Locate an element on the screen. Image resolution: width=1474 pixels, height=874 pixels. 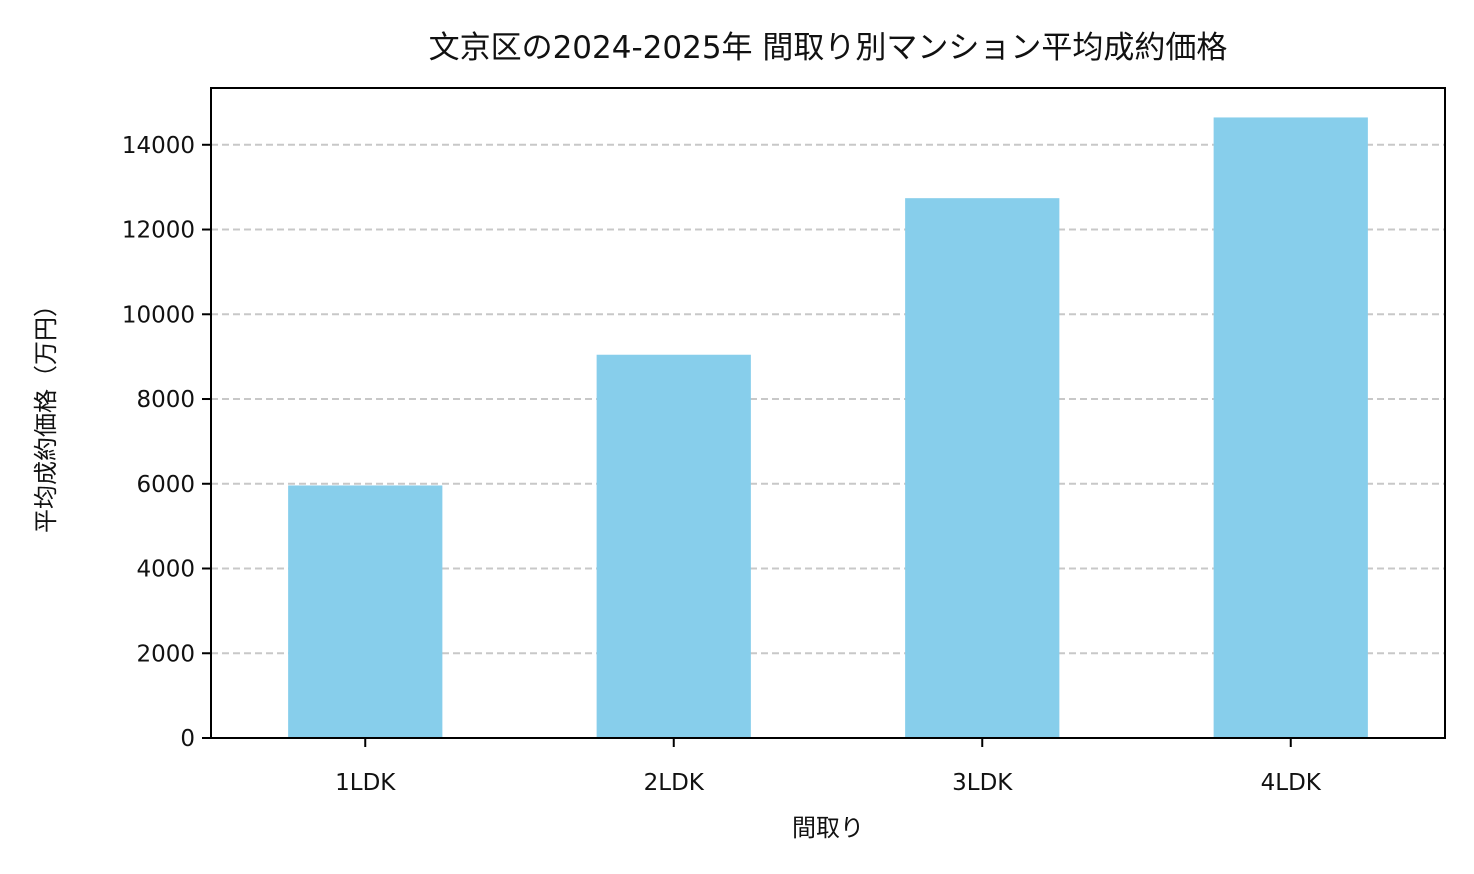
y-tick-label: 10000 is located at coordinates (158, 315).